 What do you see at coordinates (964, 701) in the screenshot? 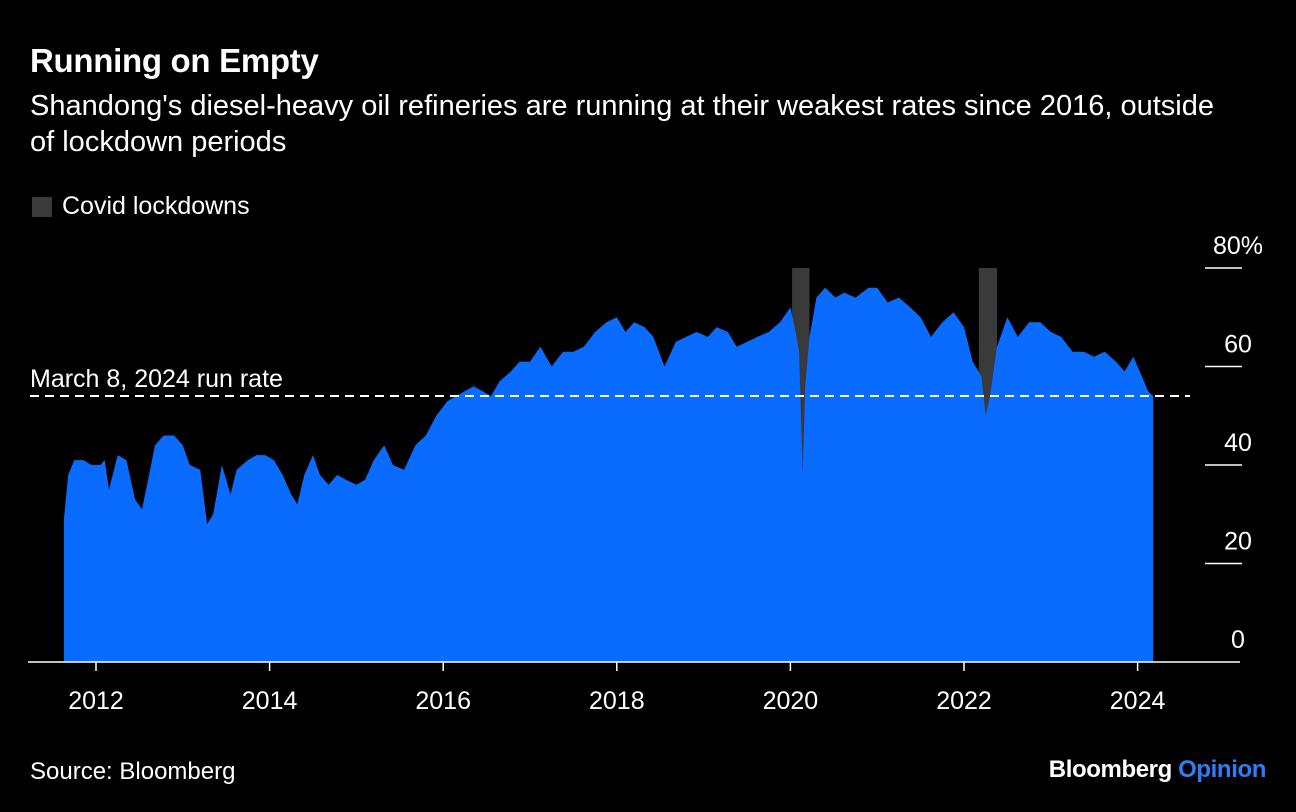
I see `x-tick-label-2022: 2022` at bounding box center [964, 701].